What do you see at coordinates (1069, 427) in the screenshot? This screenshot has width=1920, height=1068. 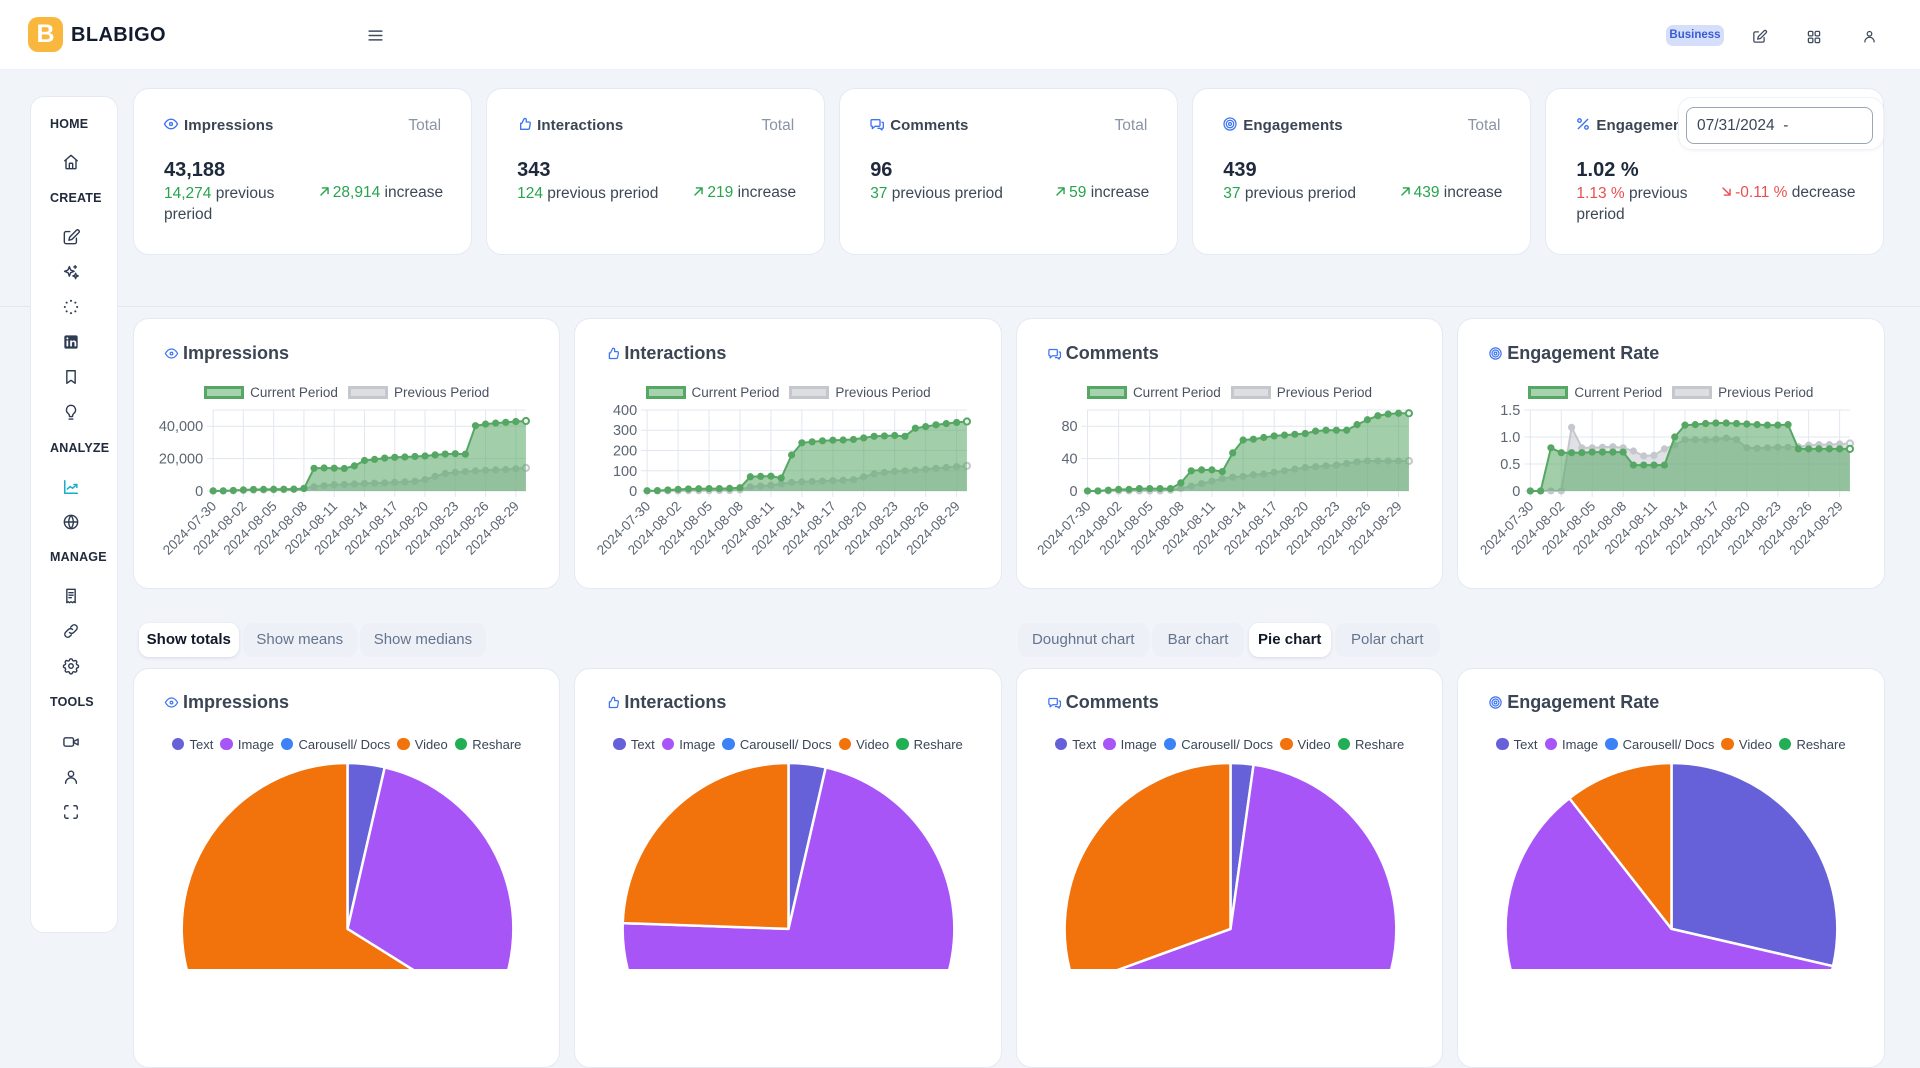 I see `svg-text: 80` at bounding box center [1069, 427].